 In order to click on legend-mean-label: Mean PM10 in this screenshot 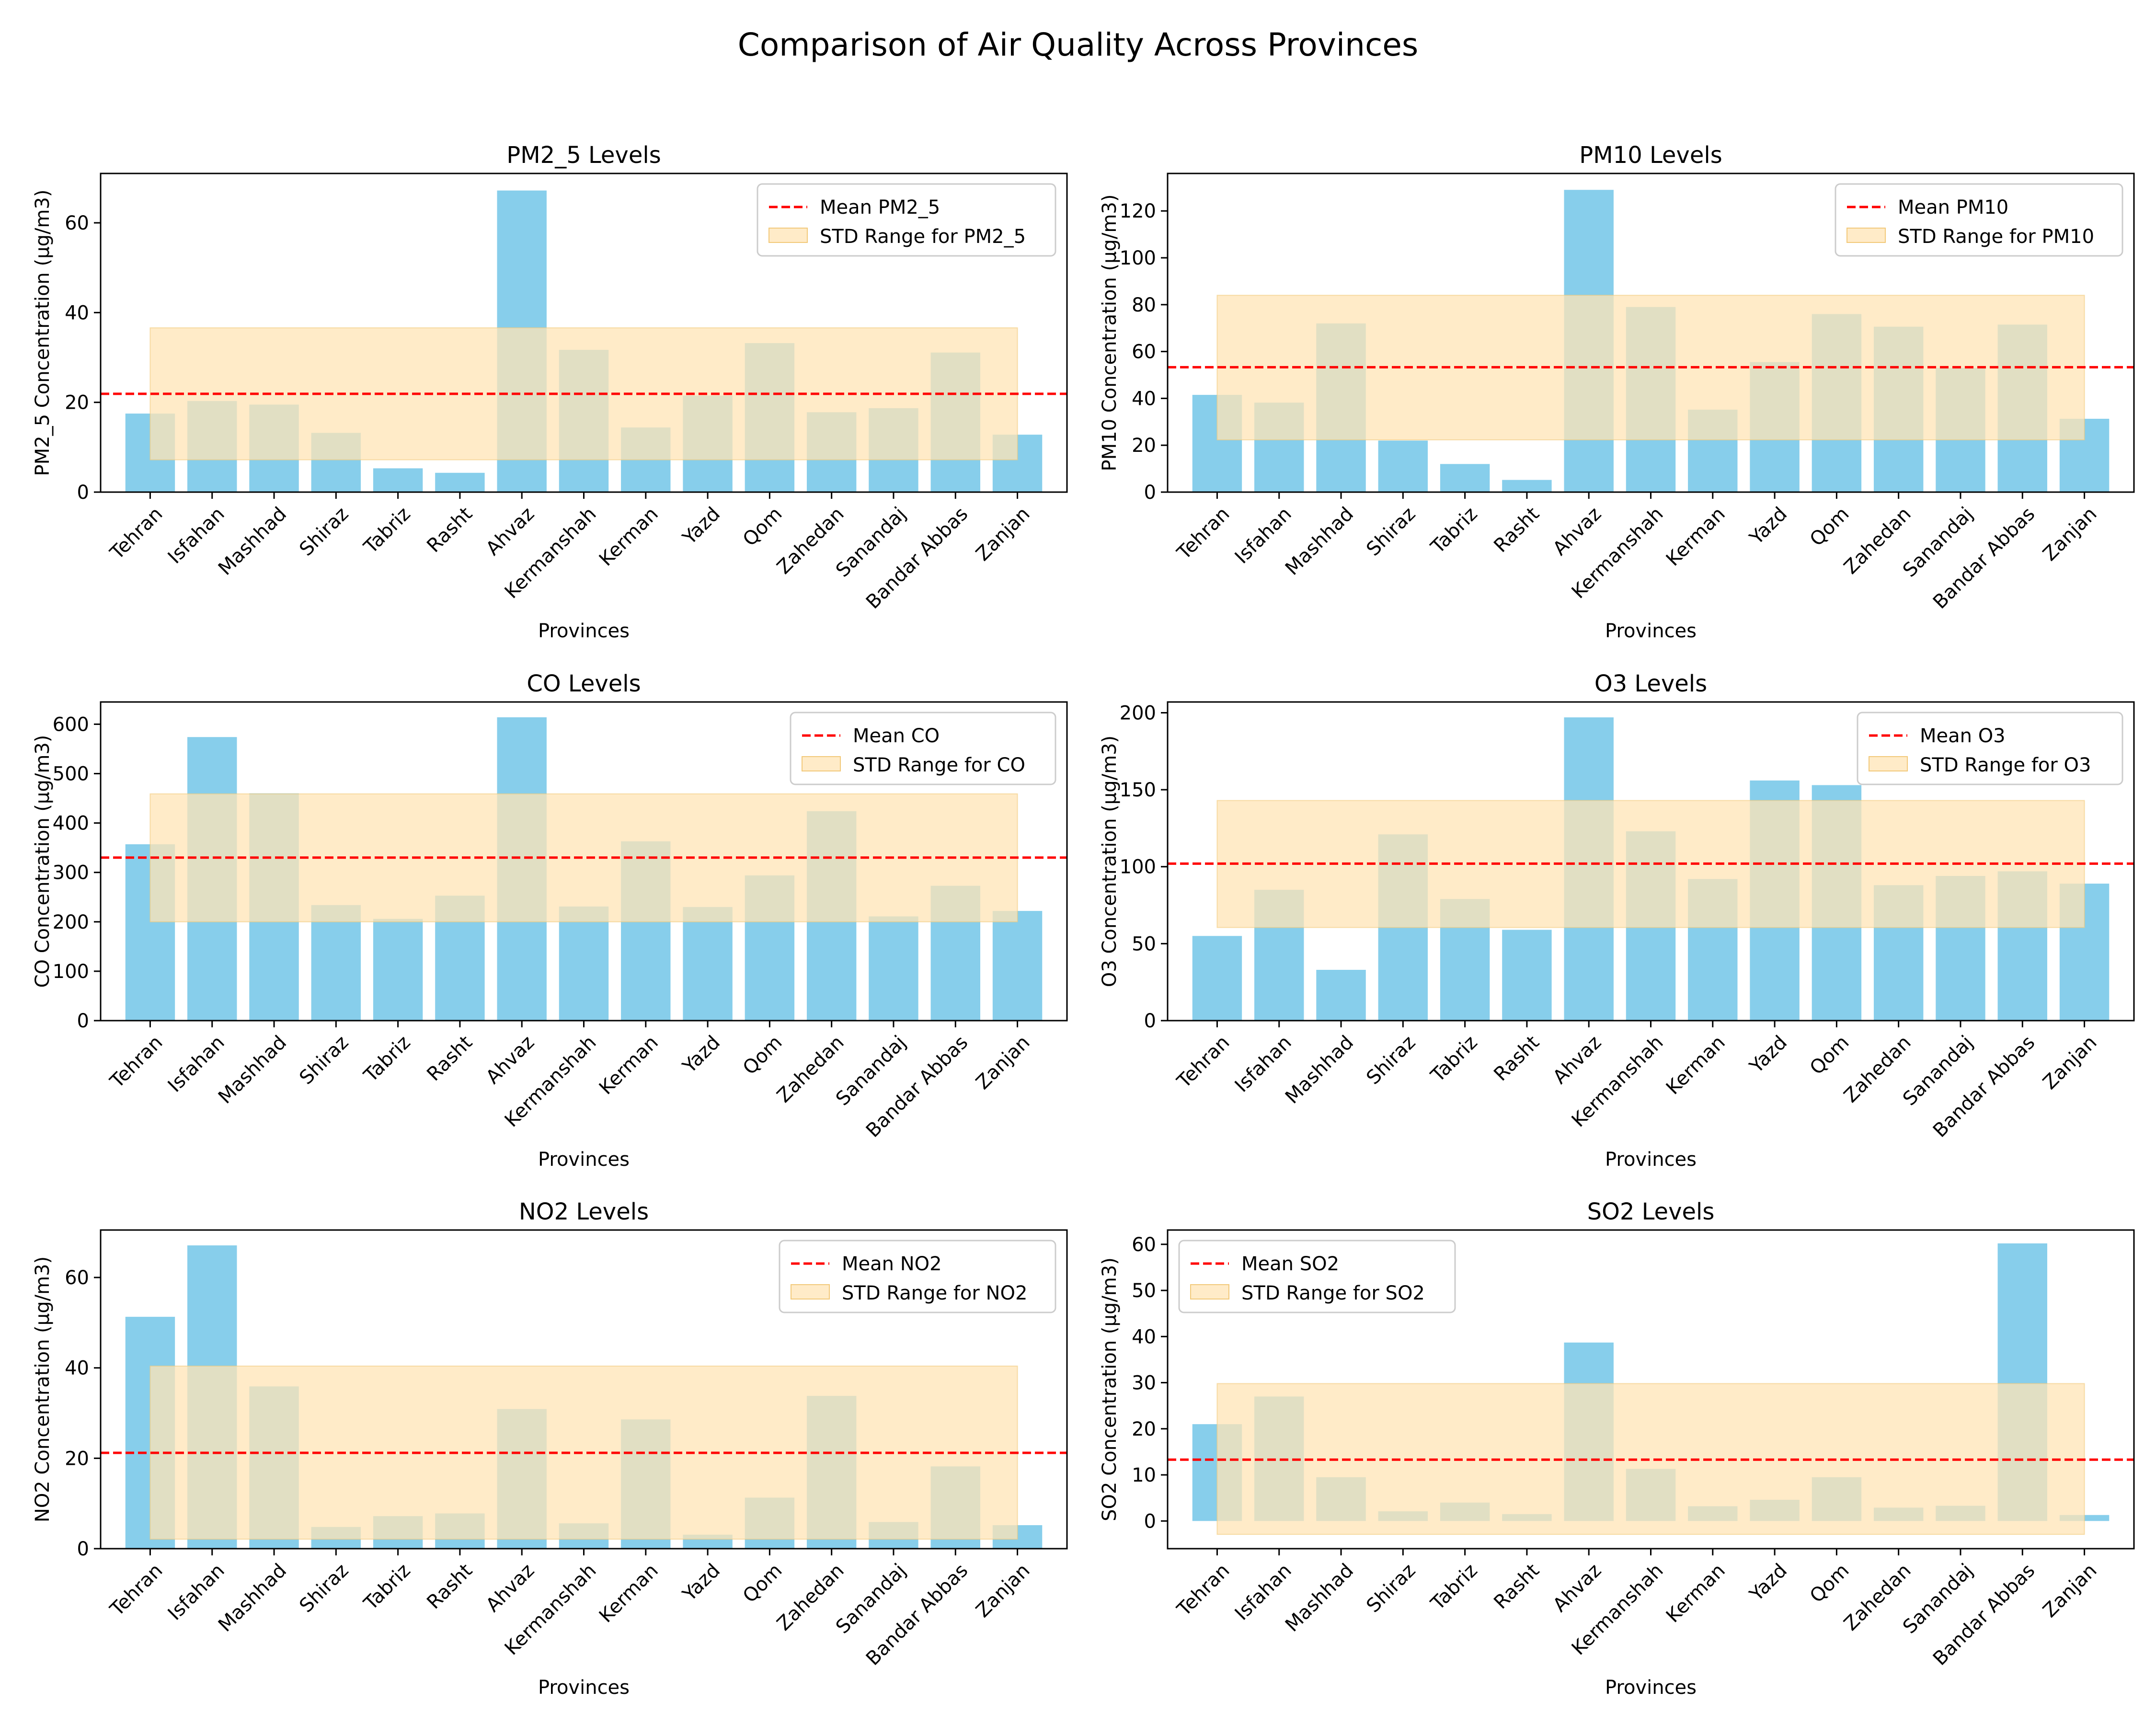, I will do `click(1953, 207)`.